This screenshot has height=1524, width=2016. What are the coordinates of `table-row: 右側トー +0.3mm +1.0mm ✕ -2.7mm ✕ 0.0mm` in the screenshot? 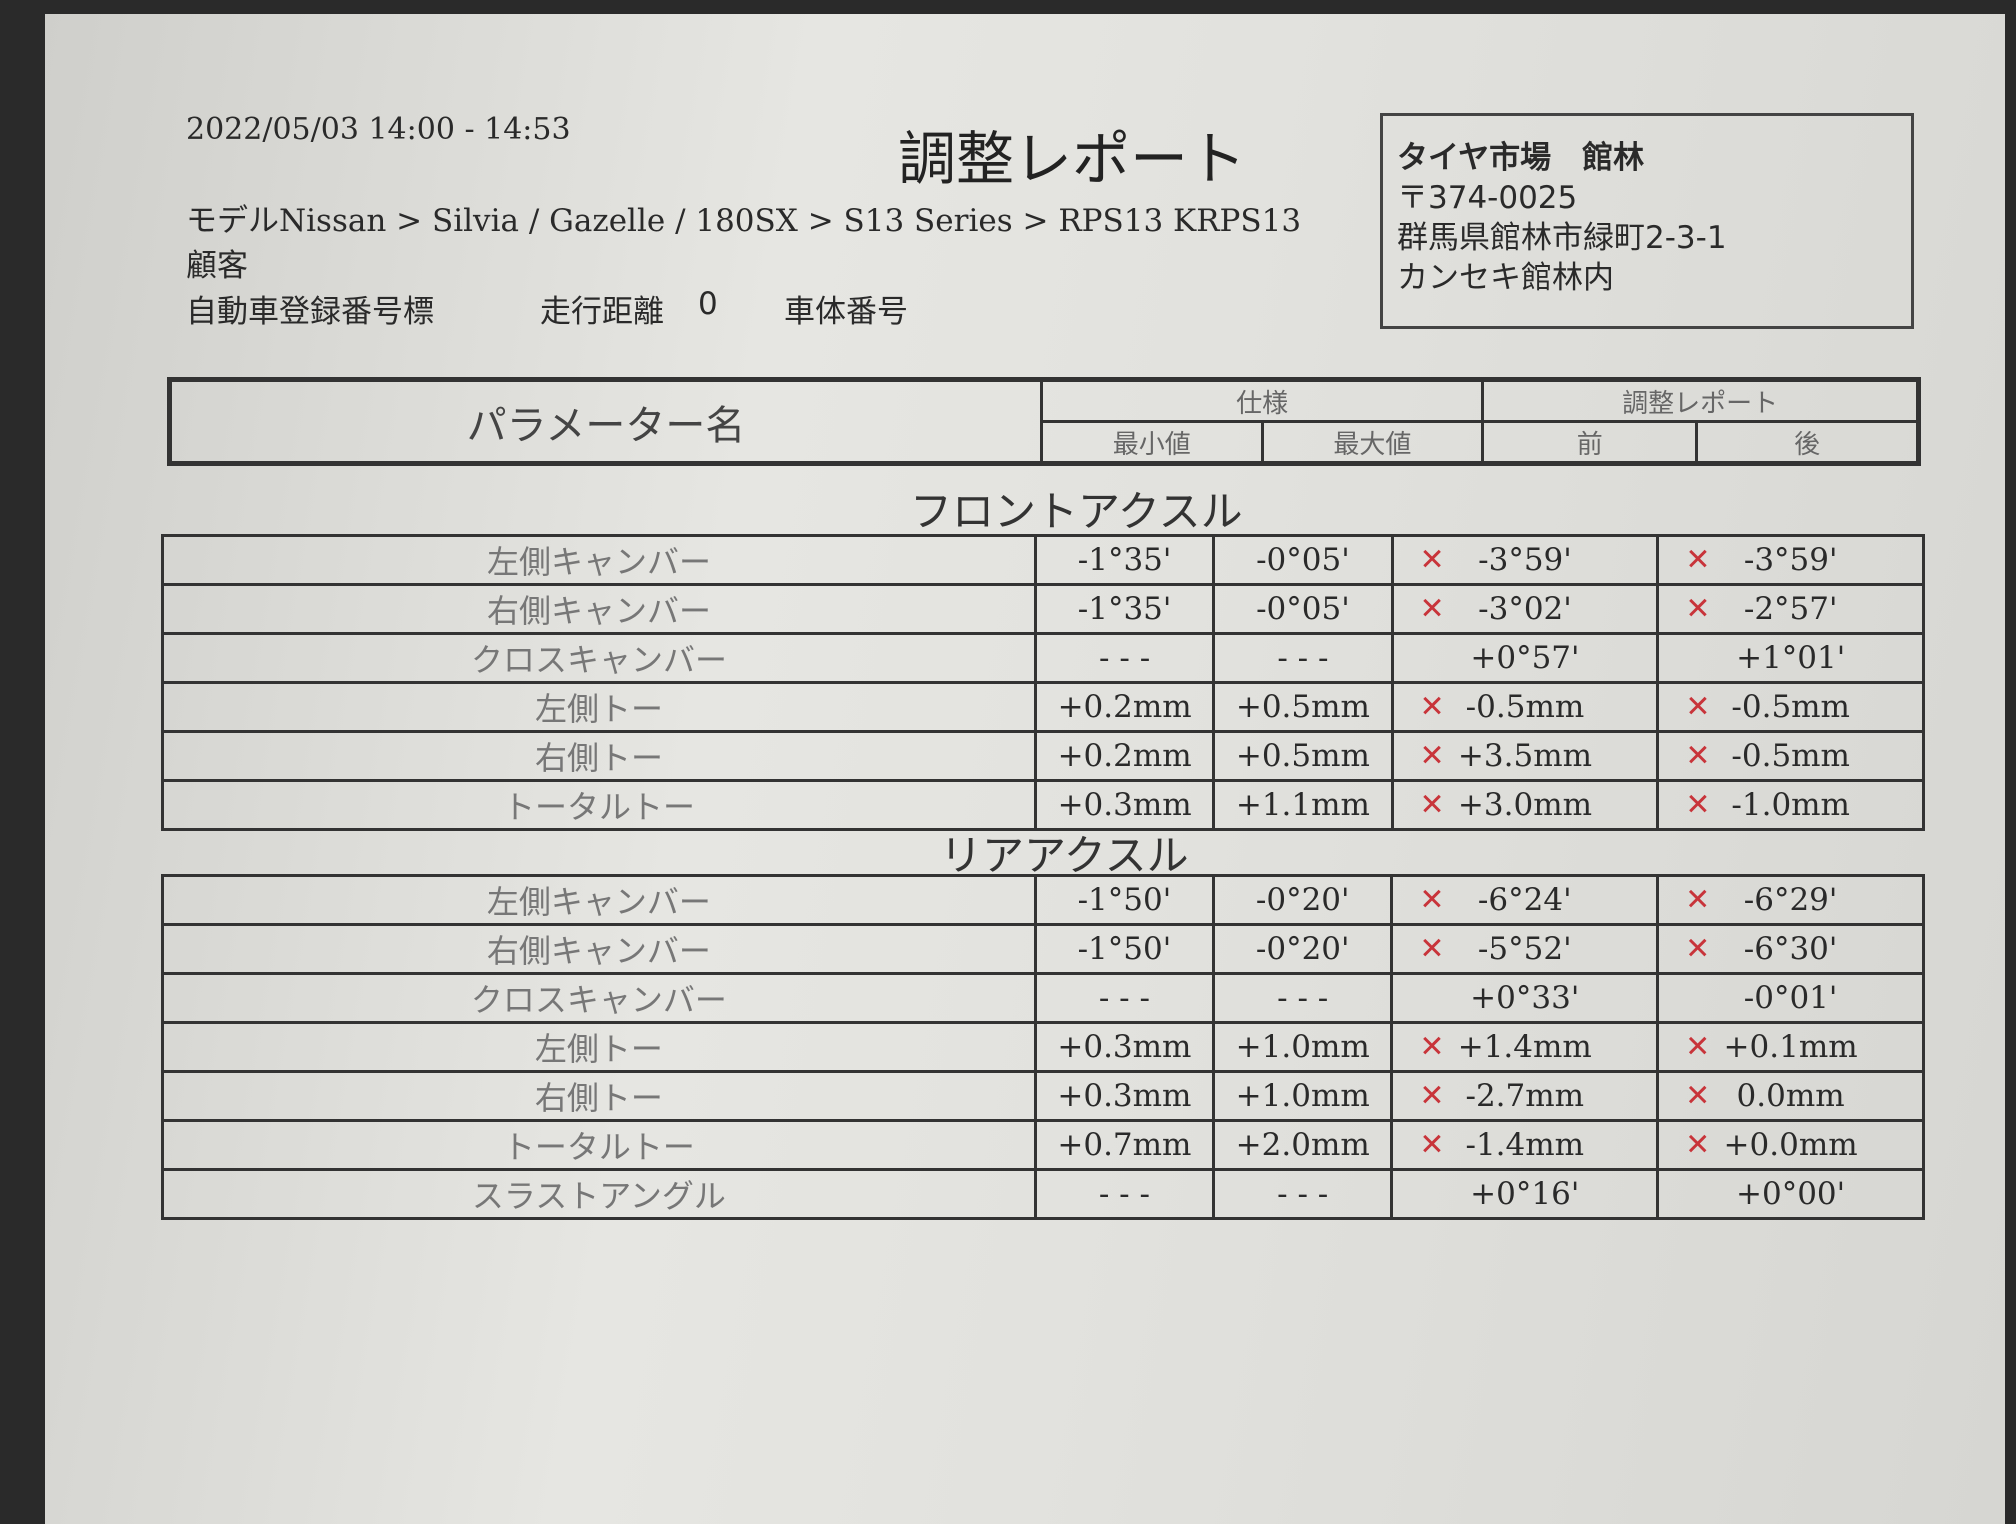 It's located at (1043, 1096).